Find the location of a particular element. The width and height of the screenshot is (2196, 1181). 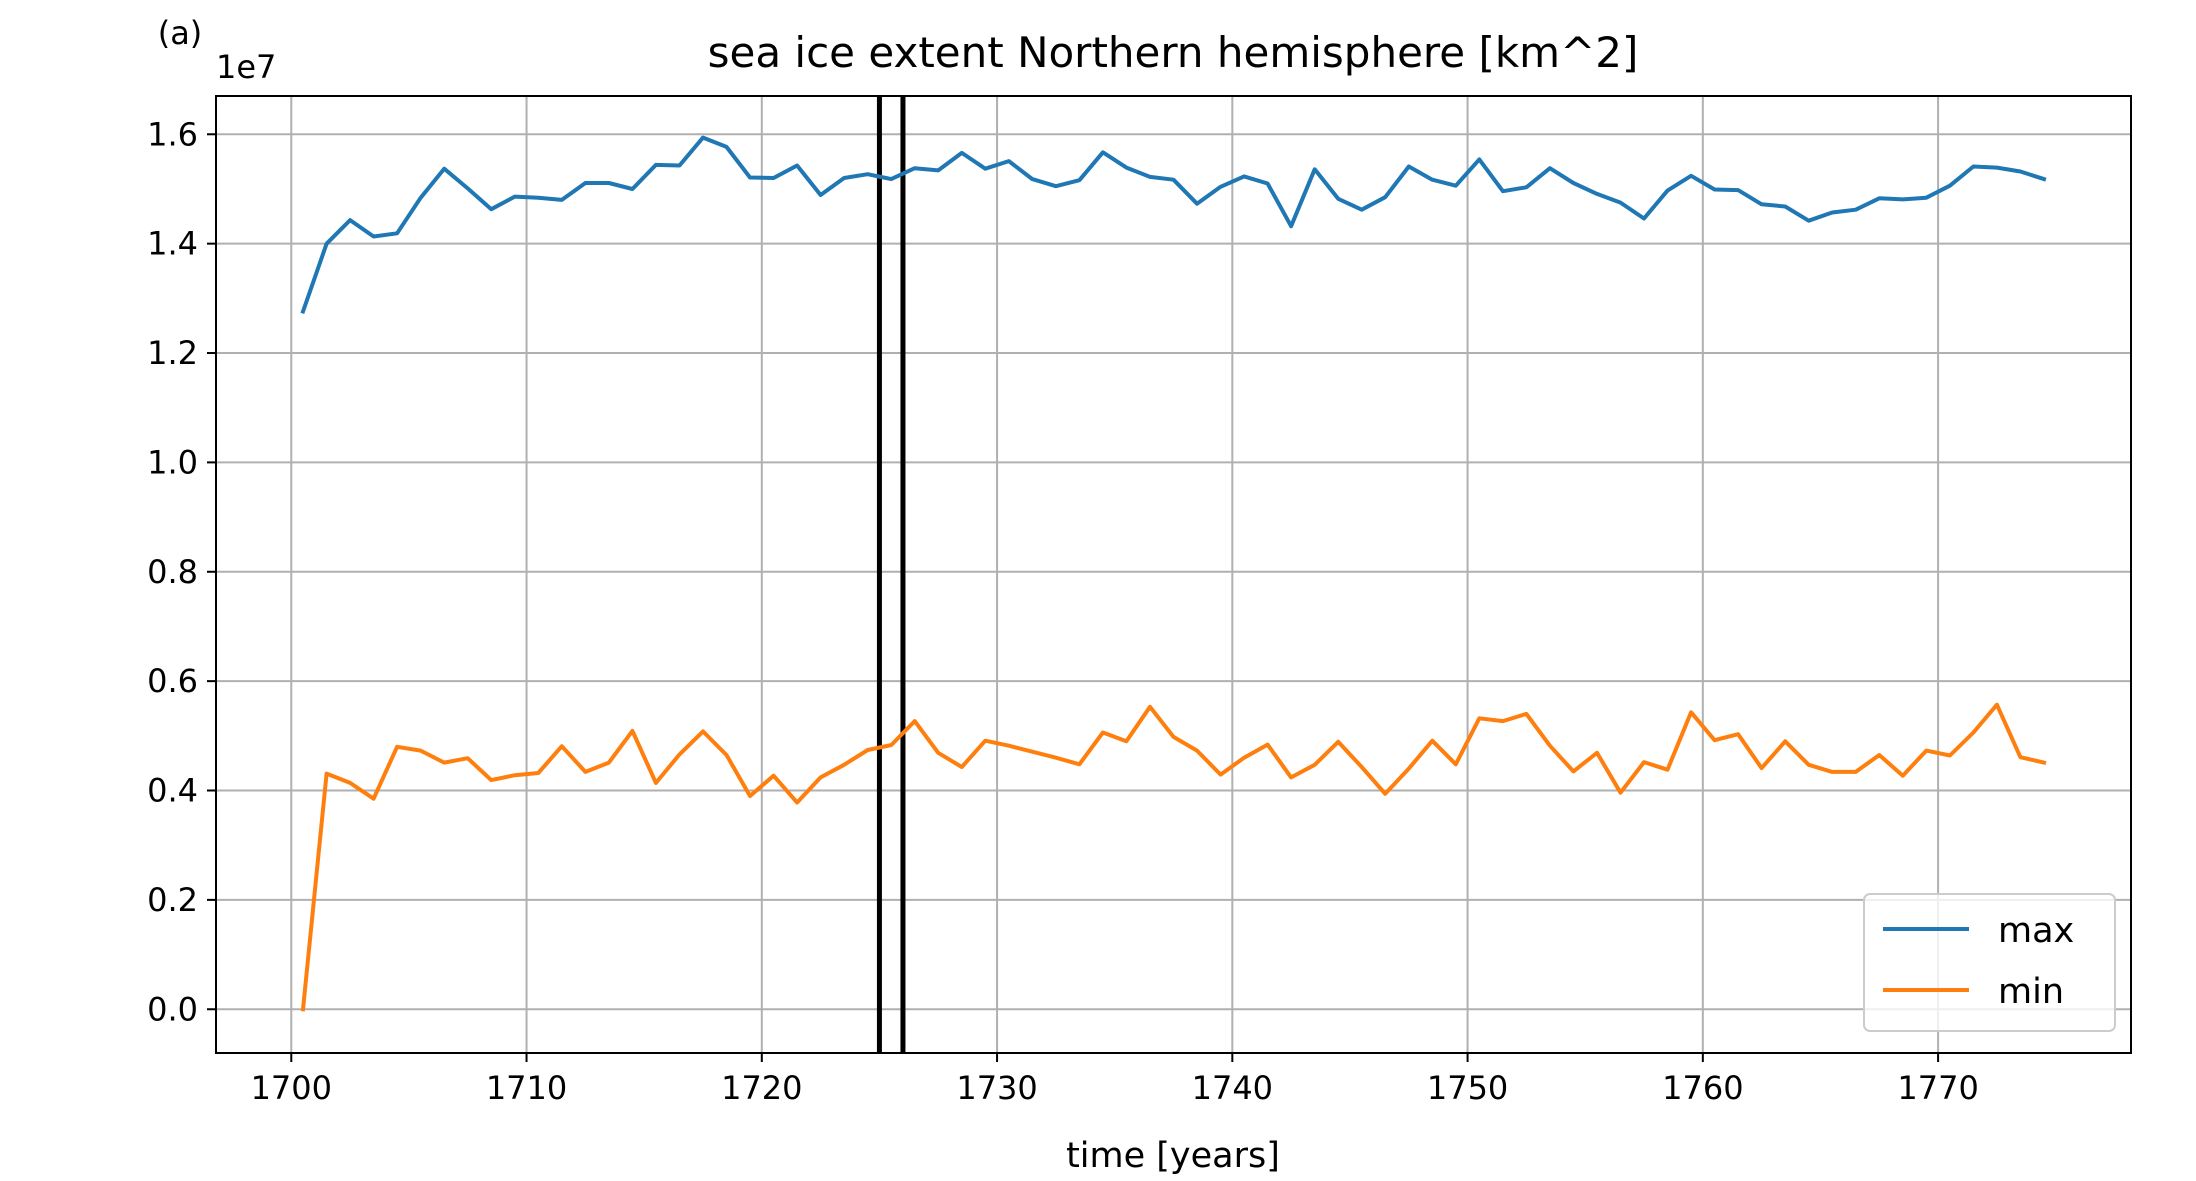

x-tick-label: 1740 is located at coordinates (1232, 1088).